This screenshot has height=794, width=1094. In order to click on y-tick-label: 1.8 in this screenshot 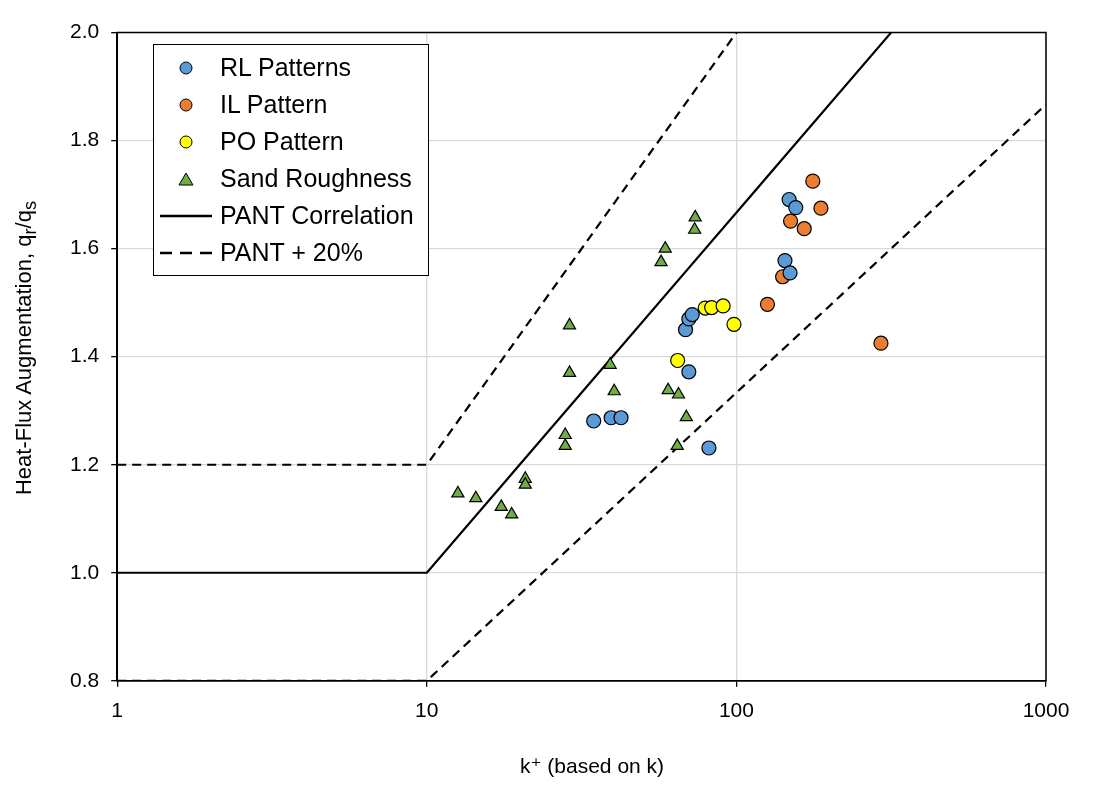, I will do `click(84, 139)`.